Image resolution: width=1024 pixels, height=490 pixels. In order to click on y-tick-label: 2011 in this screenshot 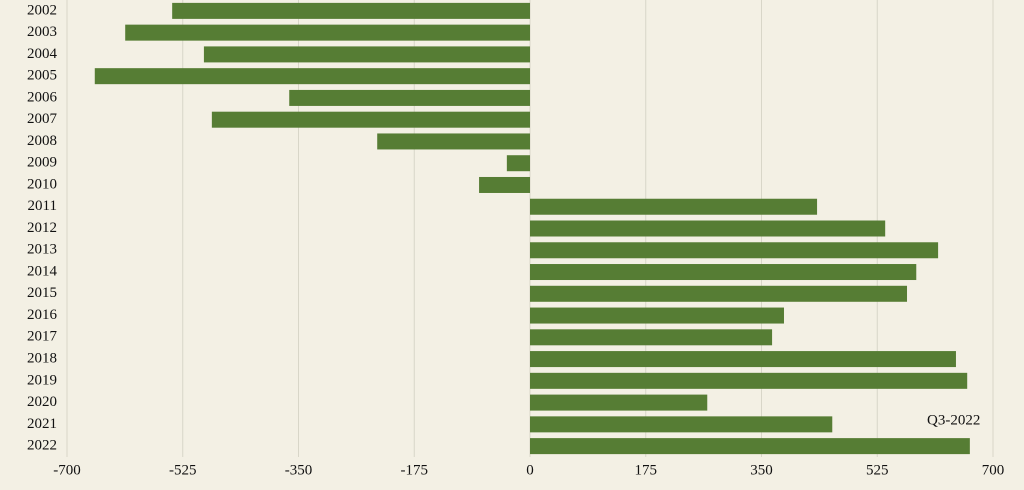, I will do `click(42, 206)`.